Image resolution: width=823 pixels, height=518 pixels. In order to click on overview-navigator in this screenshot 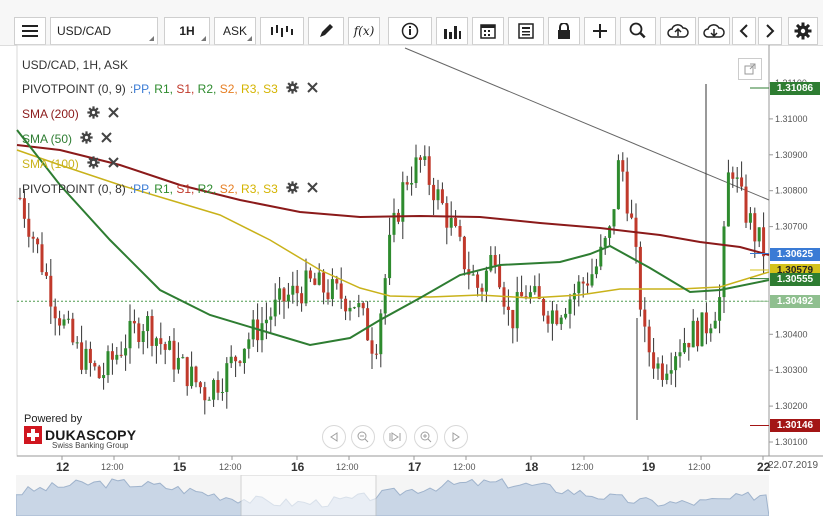, I will do `click(392, 495)`.